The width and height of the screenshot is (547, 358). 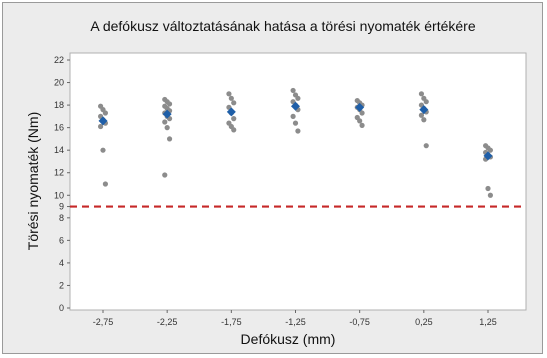 What do you see at coordinates (61, 263) in the screenshot?
I see `y-tick-label: 4` at bounding box center [61, 263].